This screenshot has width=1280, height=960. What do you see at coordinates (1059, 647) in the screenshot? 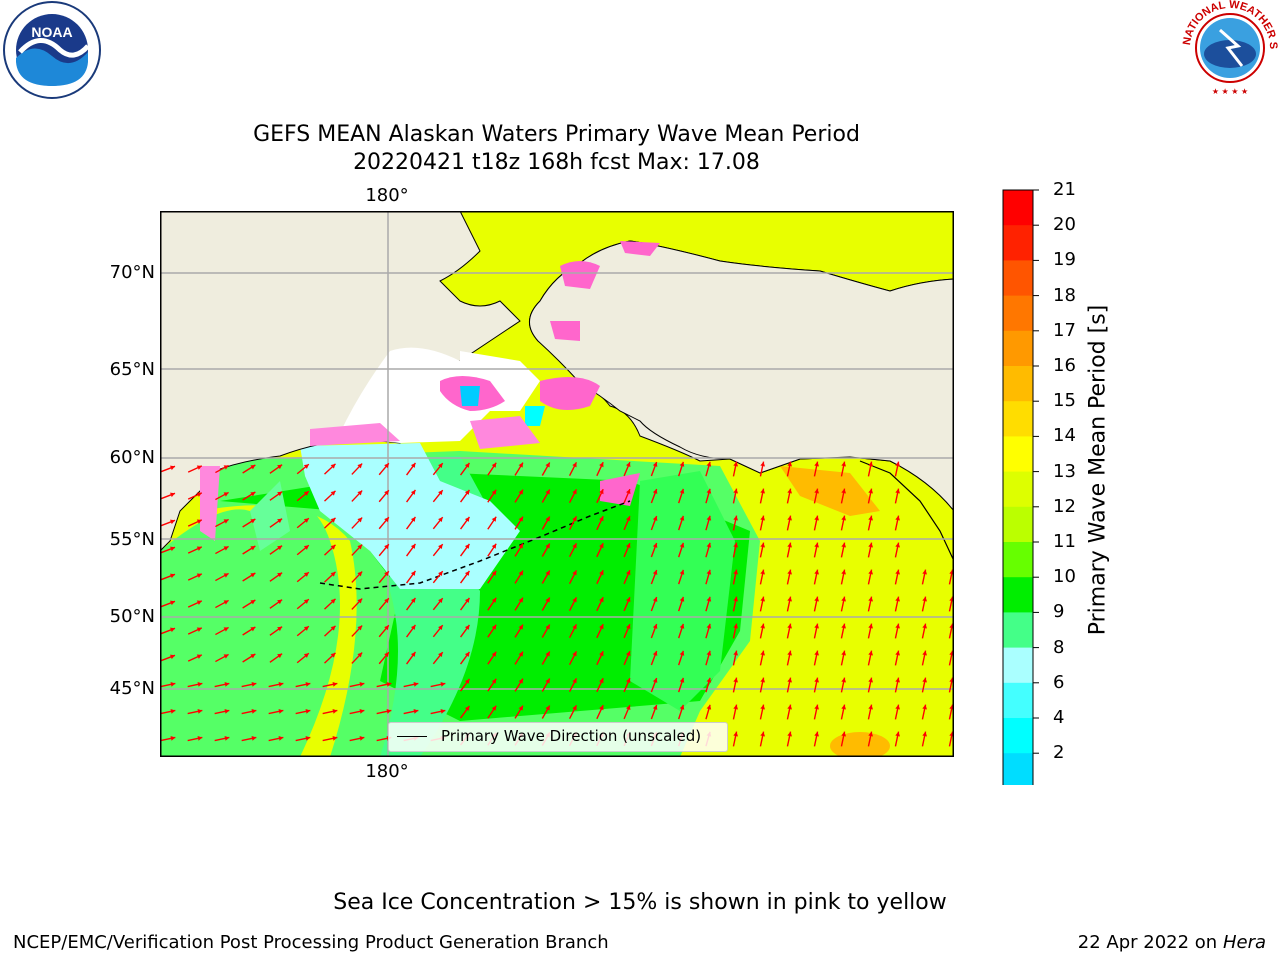
I see `colorbar-tick-label: 8` at bounding box center [1059, 647].